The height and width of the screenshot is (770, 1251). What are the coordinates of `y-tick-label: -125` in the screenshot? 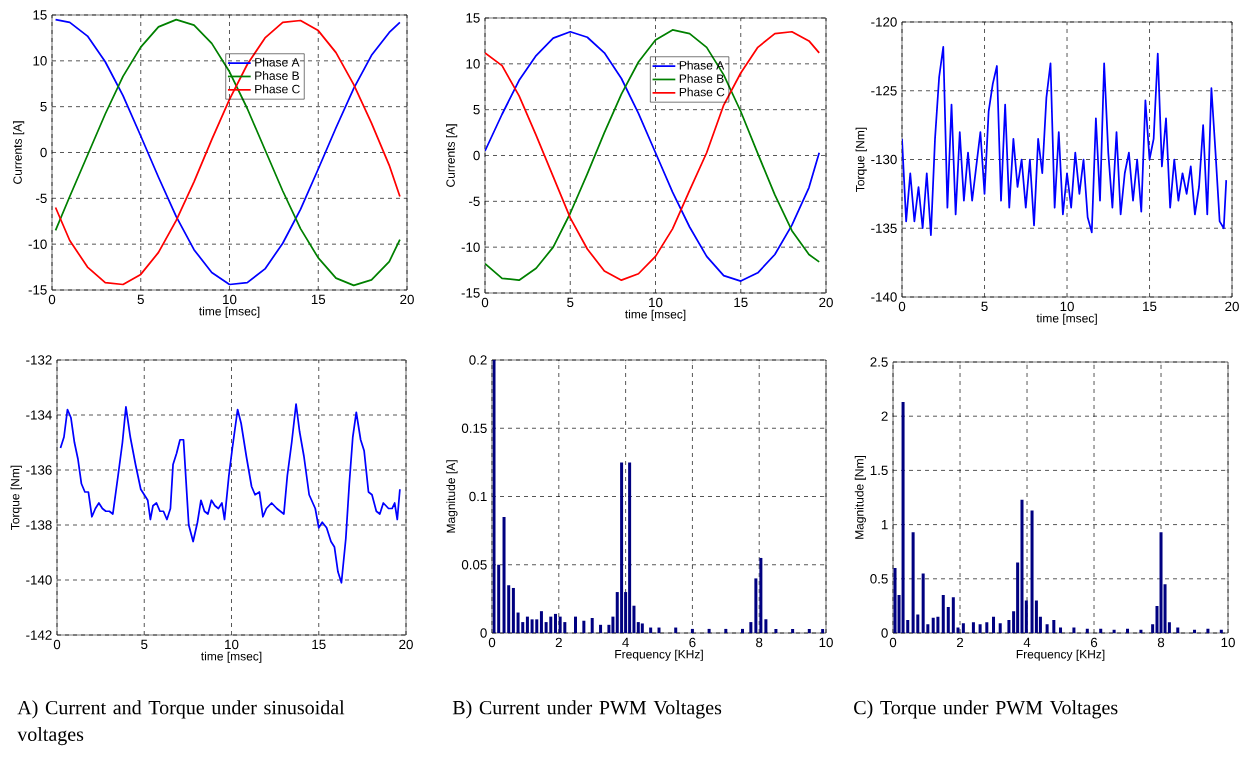 It's located at (884, 91).